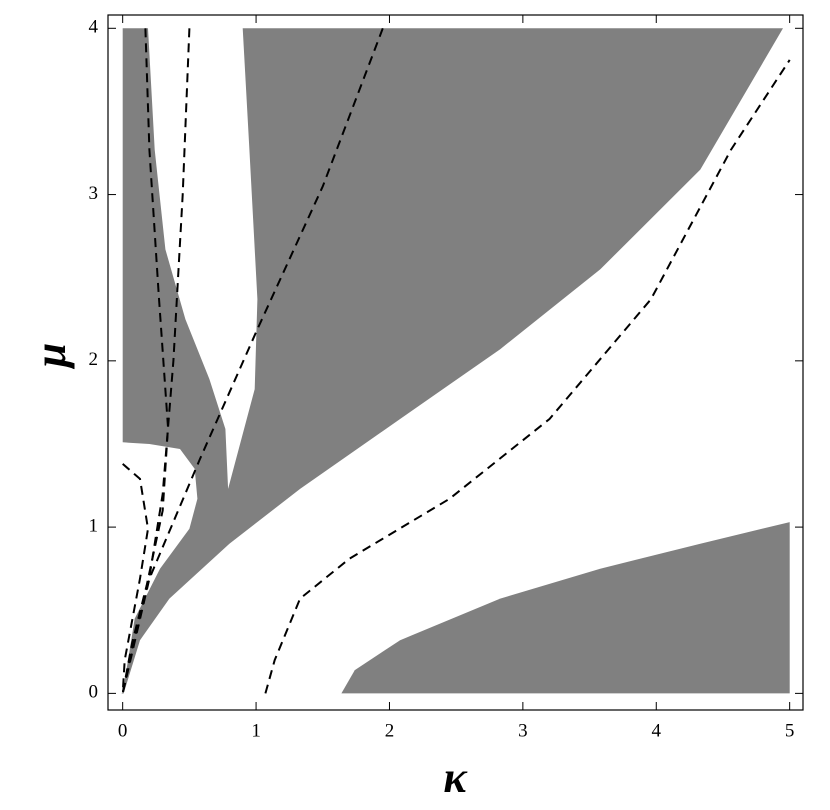 This screenshot has width=830, height=810. Describe the element at coordinates (790, 730) in the screenshot. I see `x-tick-label: 5` at that location.